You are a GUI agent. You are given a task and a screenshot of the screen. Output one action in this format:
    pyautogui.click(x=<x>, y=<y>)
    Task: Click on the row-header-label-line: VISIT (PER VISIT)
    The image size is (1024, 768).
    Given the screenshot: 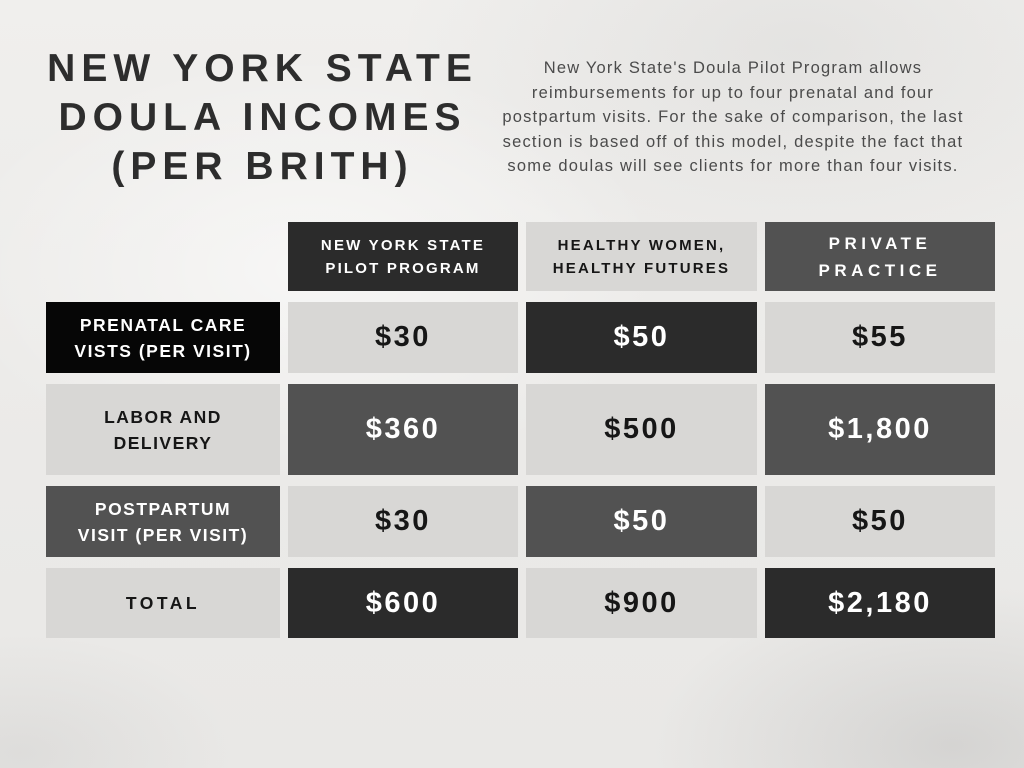 What is the action you would take?
    pyautogui.click(x=163, y=534)
    